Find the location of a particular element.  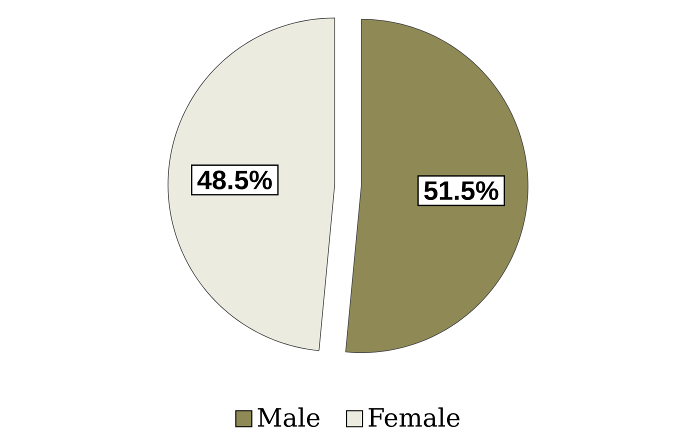

data-label: 48.5% is located at coordinates (234, 180).